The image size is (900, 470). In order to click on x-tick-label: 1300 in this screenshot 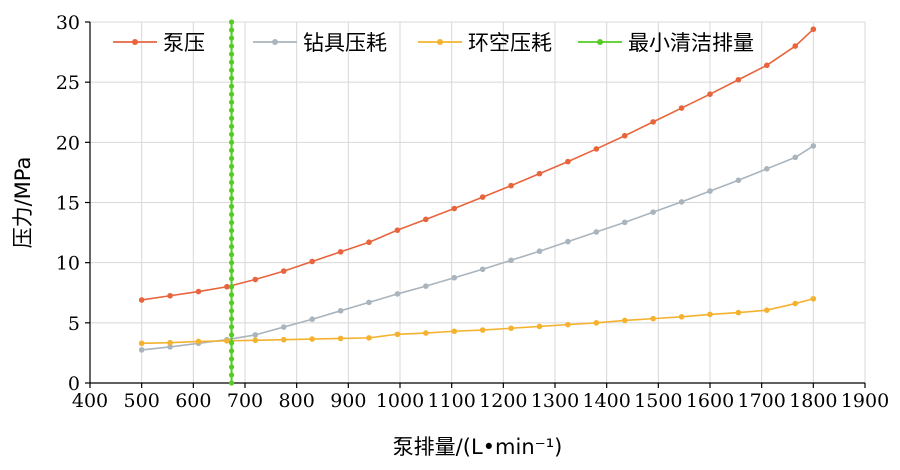, I will do `click(555, 401)`.